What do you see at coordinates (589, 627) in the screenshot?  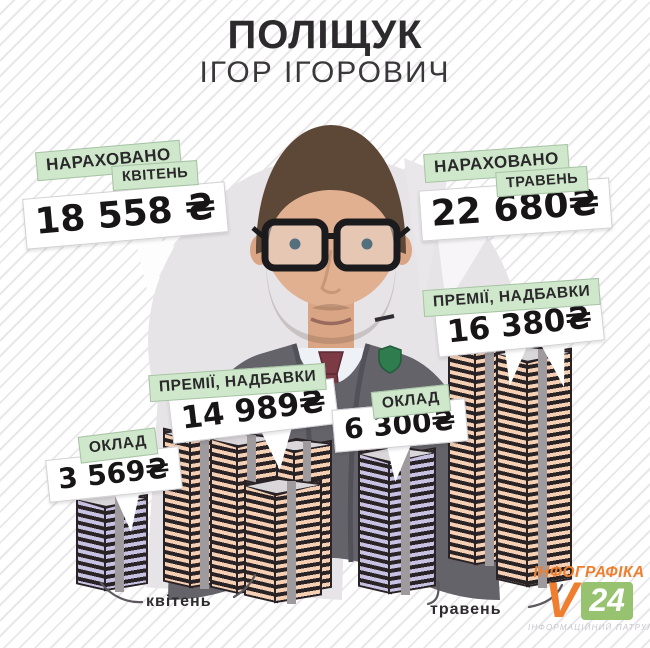 I see `logo-tagline: ІНФОРМАЦІЙНИЙ ПАТРУЛЬ` at bounding box center [589, 627].